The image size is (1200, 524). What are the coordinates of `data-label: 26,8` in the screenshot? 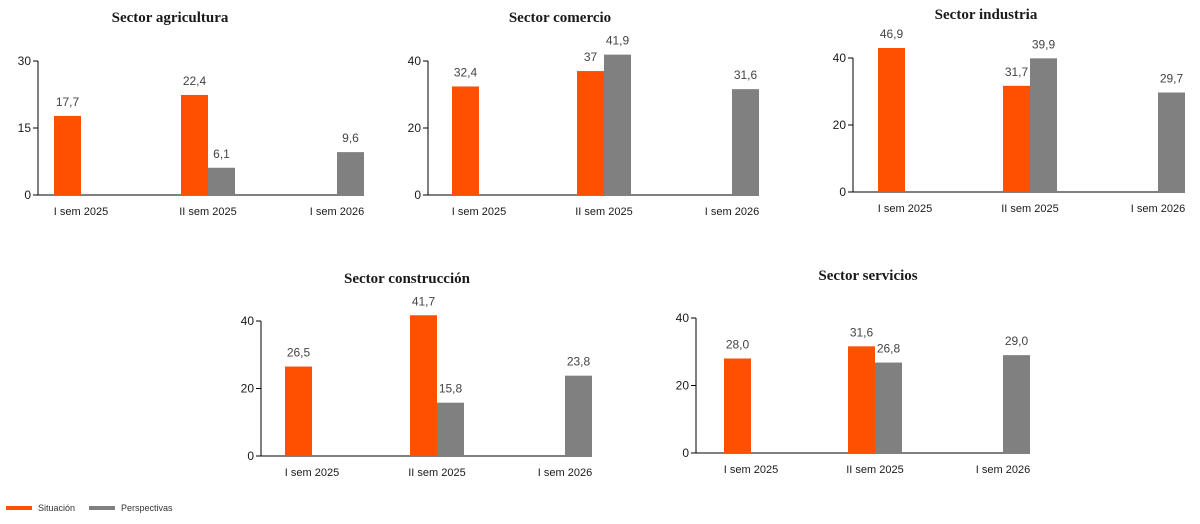 It's located at (889, 349).